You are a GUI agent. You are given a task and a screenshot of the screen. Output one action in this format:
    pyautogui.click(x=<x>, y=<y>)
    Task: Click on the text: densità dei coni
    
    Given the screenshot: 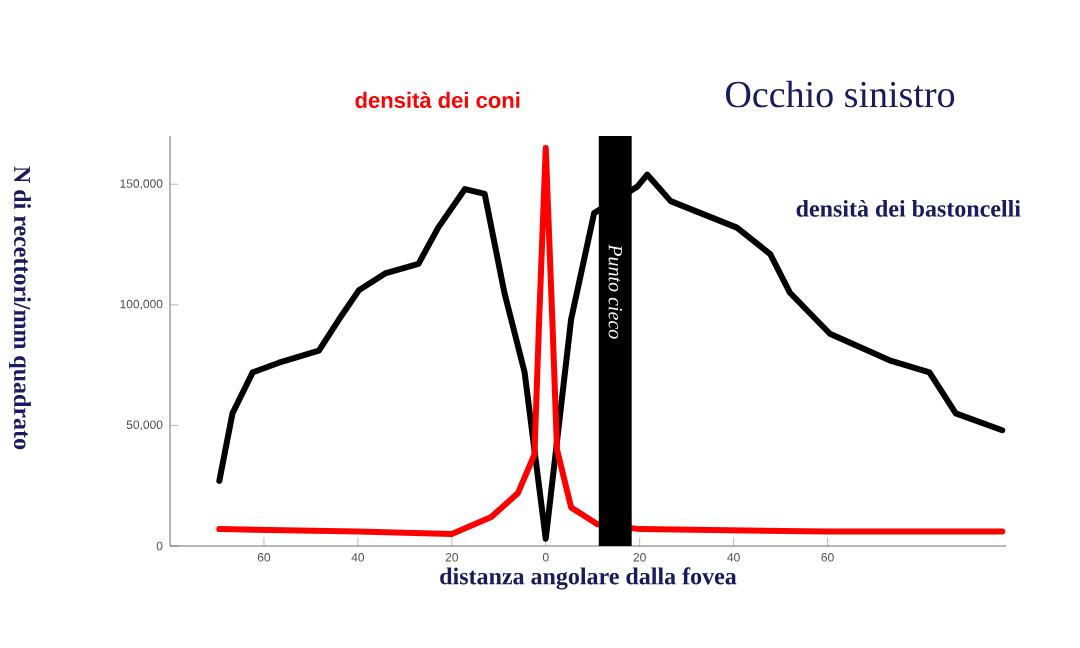 What is the action you would take?
    pyautogui.click(x=437, y=99)
    